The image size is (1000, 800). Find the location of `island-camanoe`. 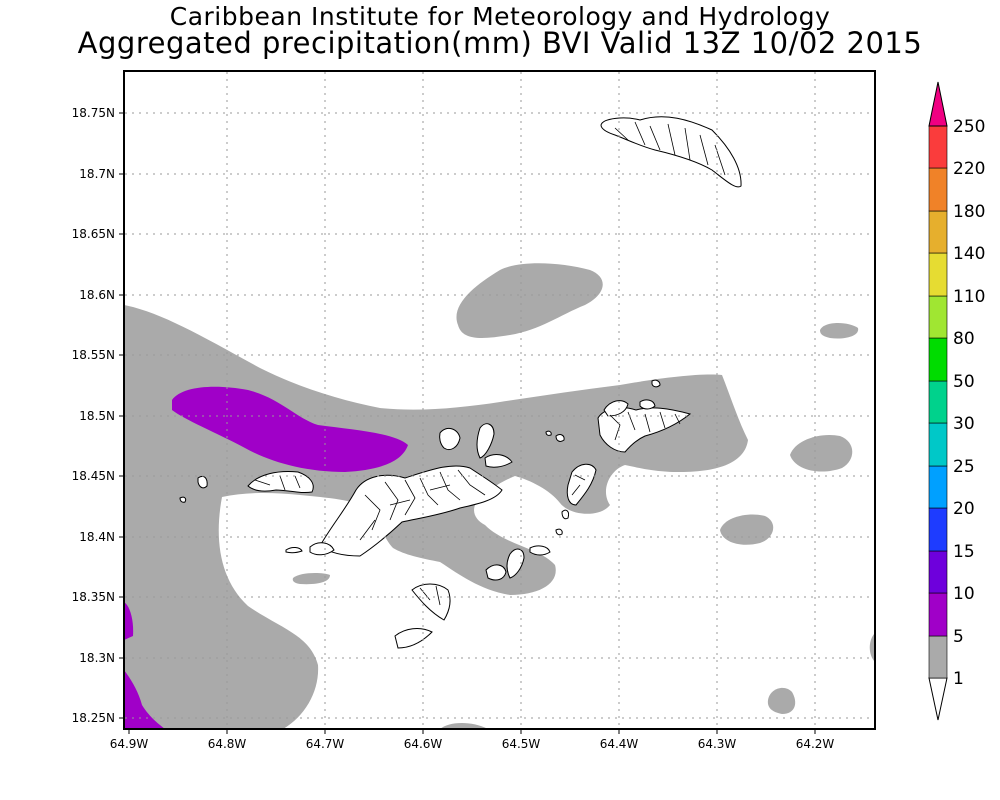

island-camanoe is located at coordinates (548, 433).